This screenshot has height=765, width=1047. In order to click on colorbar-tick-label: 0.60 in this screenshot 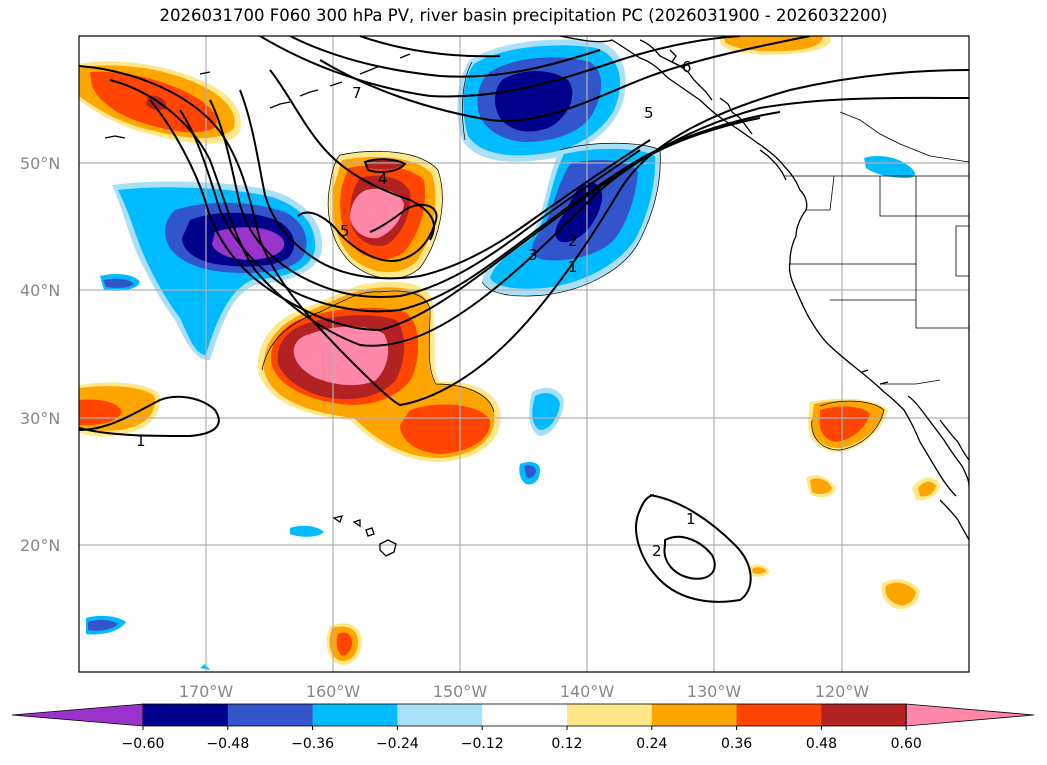, I will do `click(906, 744)`.